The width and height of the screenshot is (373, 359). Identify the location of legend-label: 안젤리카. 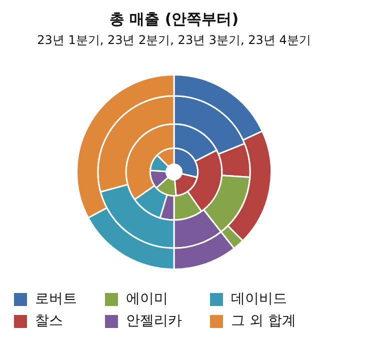
(154, 321).